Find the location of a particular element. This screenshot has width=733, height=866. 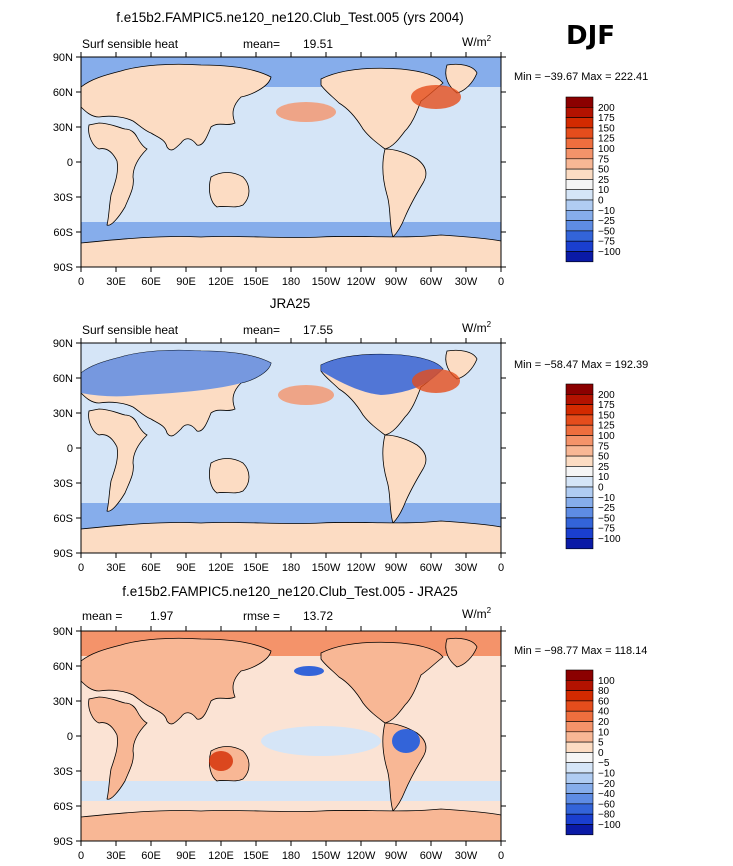

panel-2-stat2-value: 13.72 is located at coordinates (318, 616).